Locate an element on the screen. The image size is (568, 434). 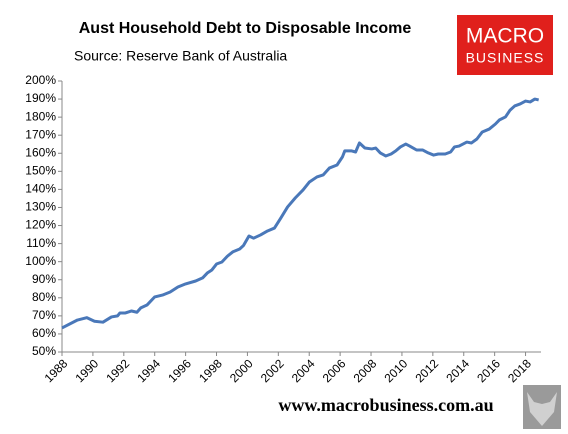
brand-line: MACRO is located at coordinates (505, 36).